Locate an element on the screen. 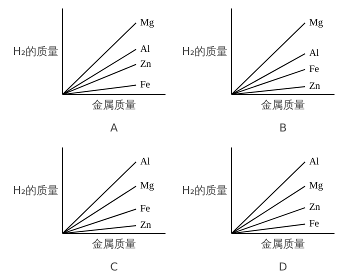 The height and width of the screenshot is (278, 339). text: D is located at coordinates (283, 267).